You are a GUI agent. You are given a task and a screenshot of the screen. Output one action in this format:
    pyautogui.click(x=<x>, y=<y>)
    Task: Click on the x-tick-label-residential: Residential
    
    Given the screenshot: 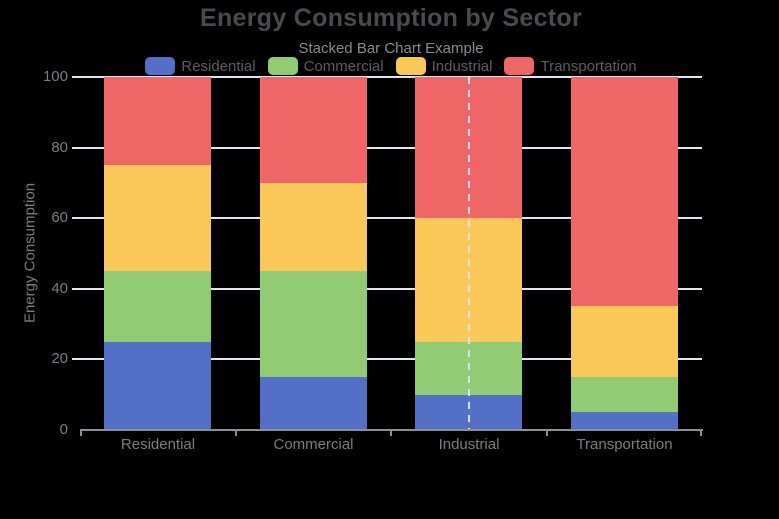 What is the action you would take?
    pyautogui.click(x=158, y=444)
    